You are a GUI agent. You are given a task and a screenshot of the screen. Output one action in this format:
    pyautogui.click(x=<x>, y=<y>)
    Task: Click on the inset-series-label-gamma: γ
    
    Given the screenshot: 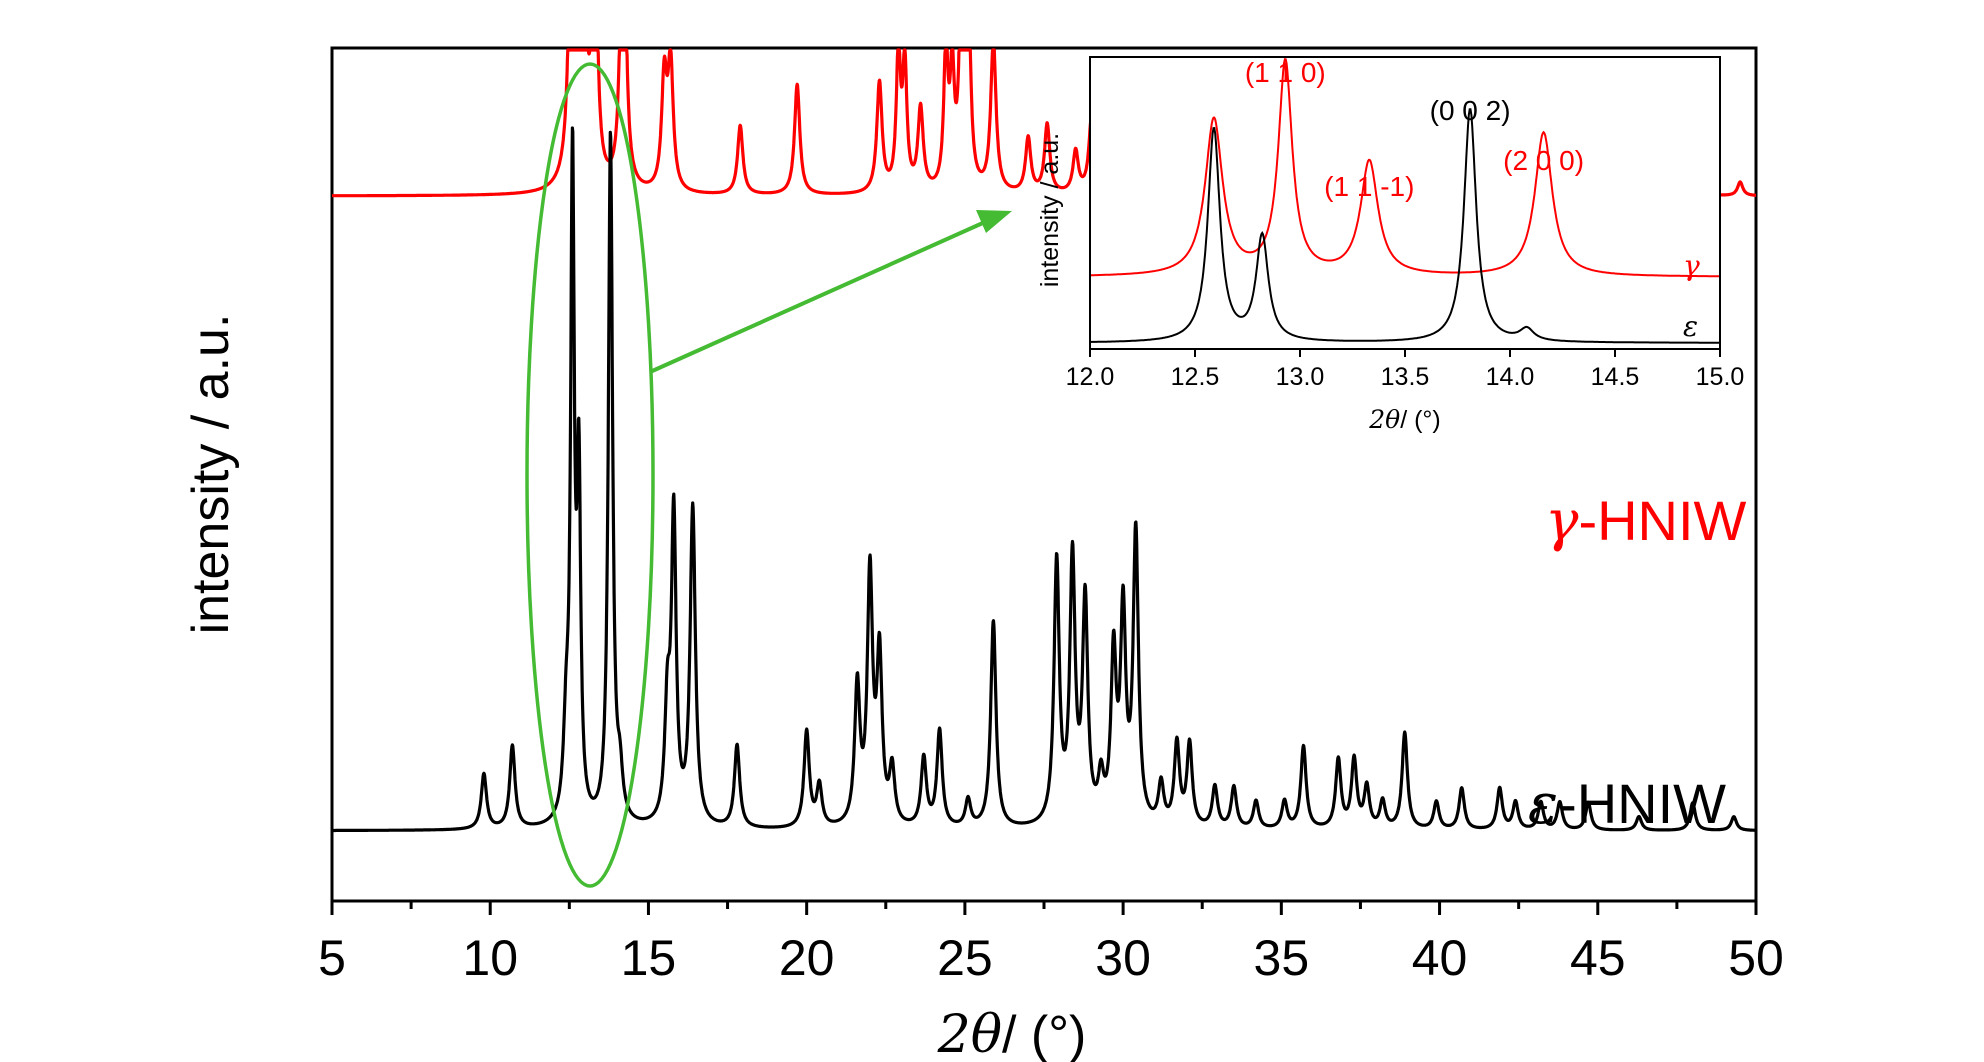 What is the action you would take?
    pyautogui.click(x=1691, y=265)
    